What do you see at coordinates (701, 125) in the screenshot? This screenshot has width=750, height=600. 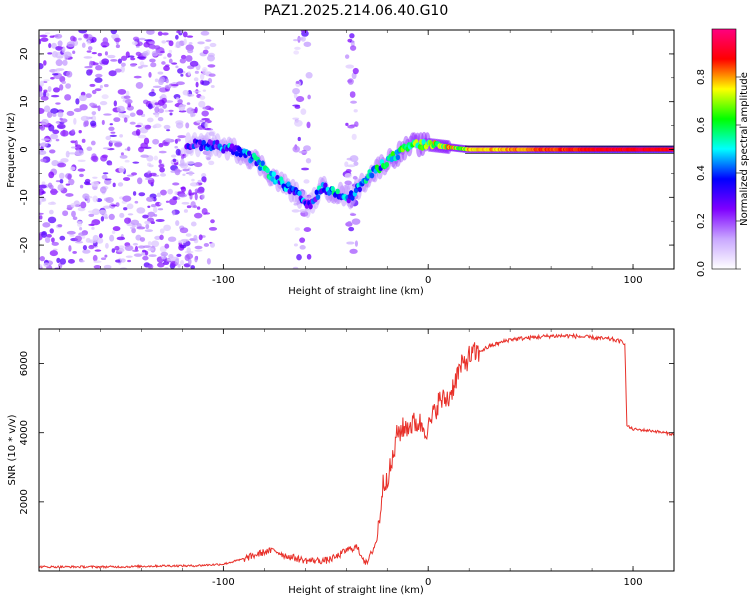 I see `colorbar-tick-label: 0.6` at bounding box center [701, 125].